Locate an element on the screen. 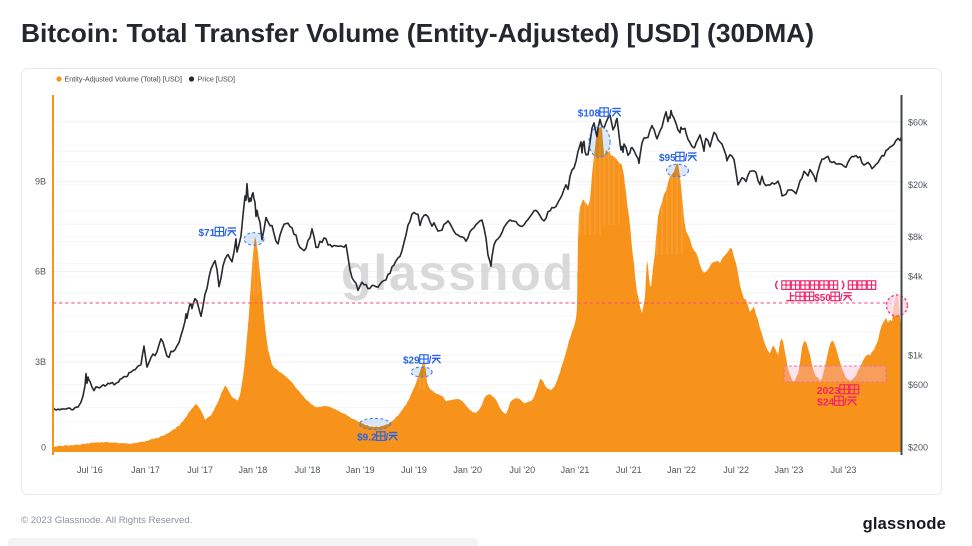 The image size is (972, 546). svg-text: $60k is located at coordinates (918, 122).